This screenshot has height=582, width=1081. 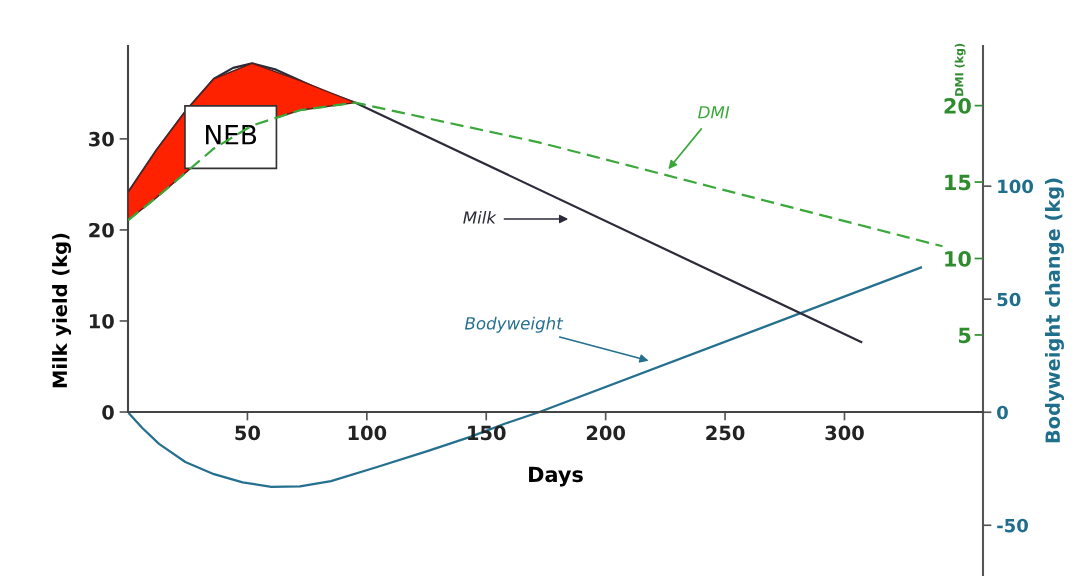 I want to click on y3-tick-label: 0, so click(x=1002, y=412).